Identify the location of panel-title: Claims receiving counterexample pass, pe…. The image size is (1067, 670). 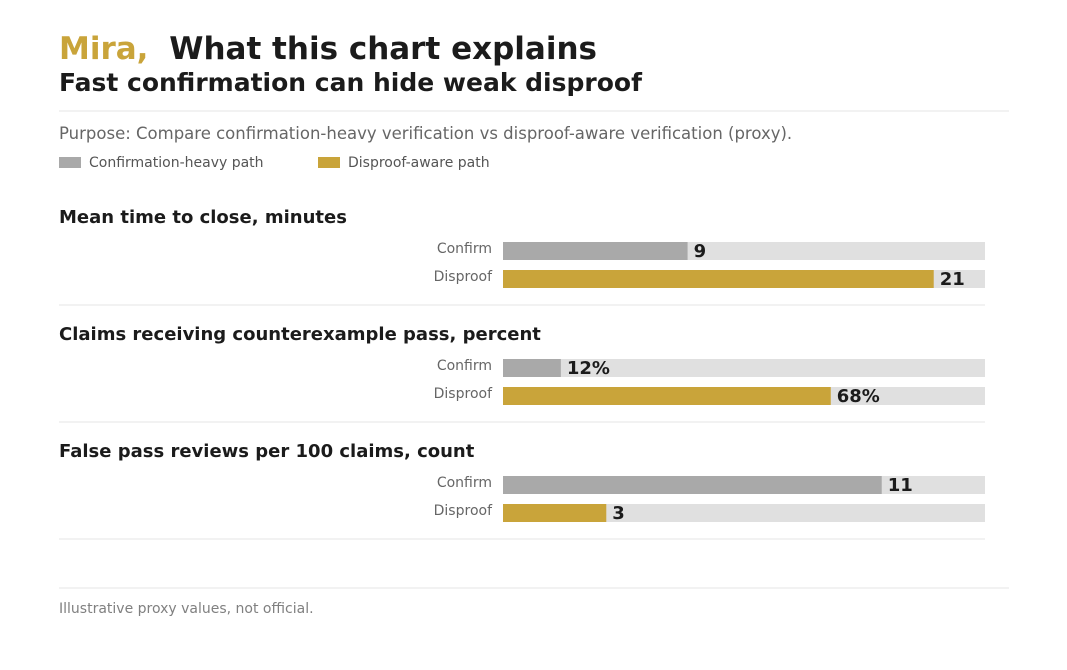
(300, 334).